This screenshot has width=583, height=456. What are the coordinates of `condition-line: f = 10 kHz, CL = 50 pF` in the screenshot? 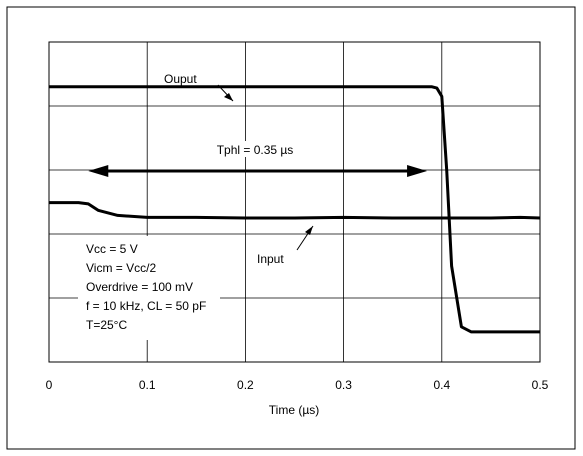 It's located at (146, 306).